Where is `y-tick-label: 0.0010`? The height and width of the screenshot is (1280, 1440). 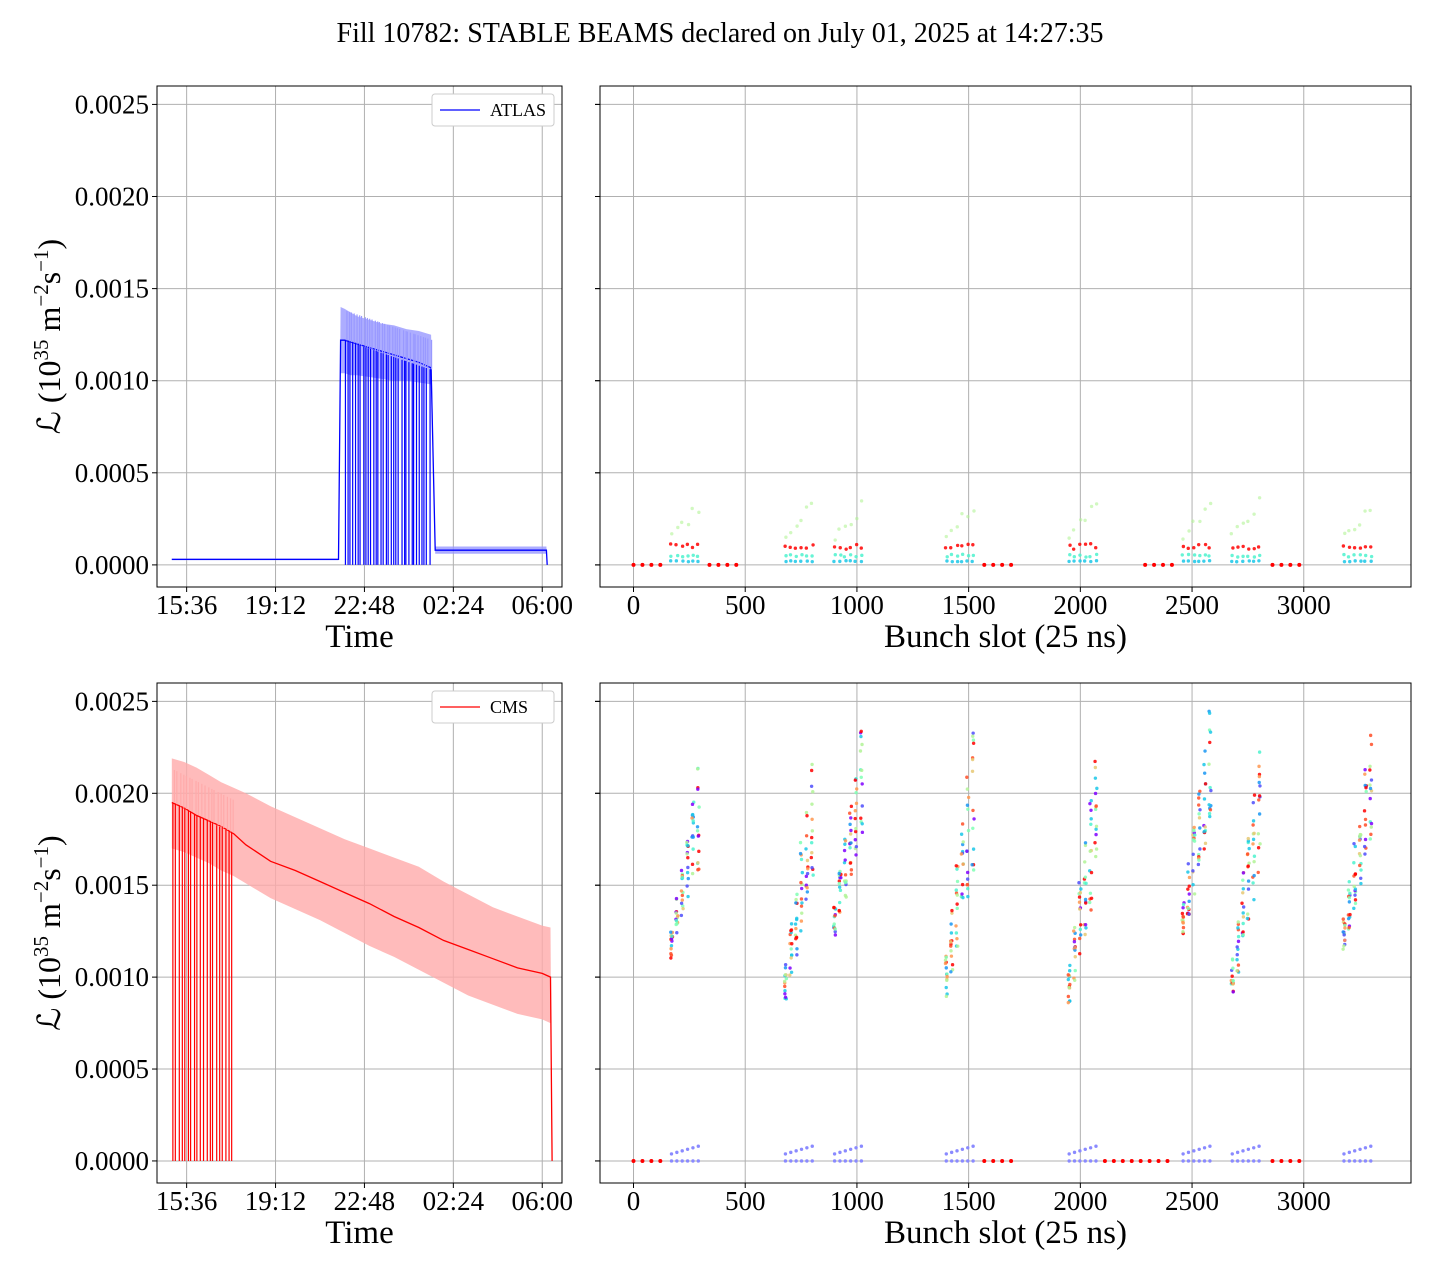 y-tick-label: 0.0010 is located at coordinates (112, 381).